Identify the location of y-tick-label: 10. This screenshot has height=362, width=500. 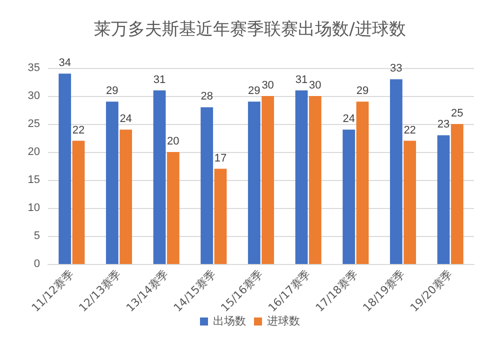
(34, 208).